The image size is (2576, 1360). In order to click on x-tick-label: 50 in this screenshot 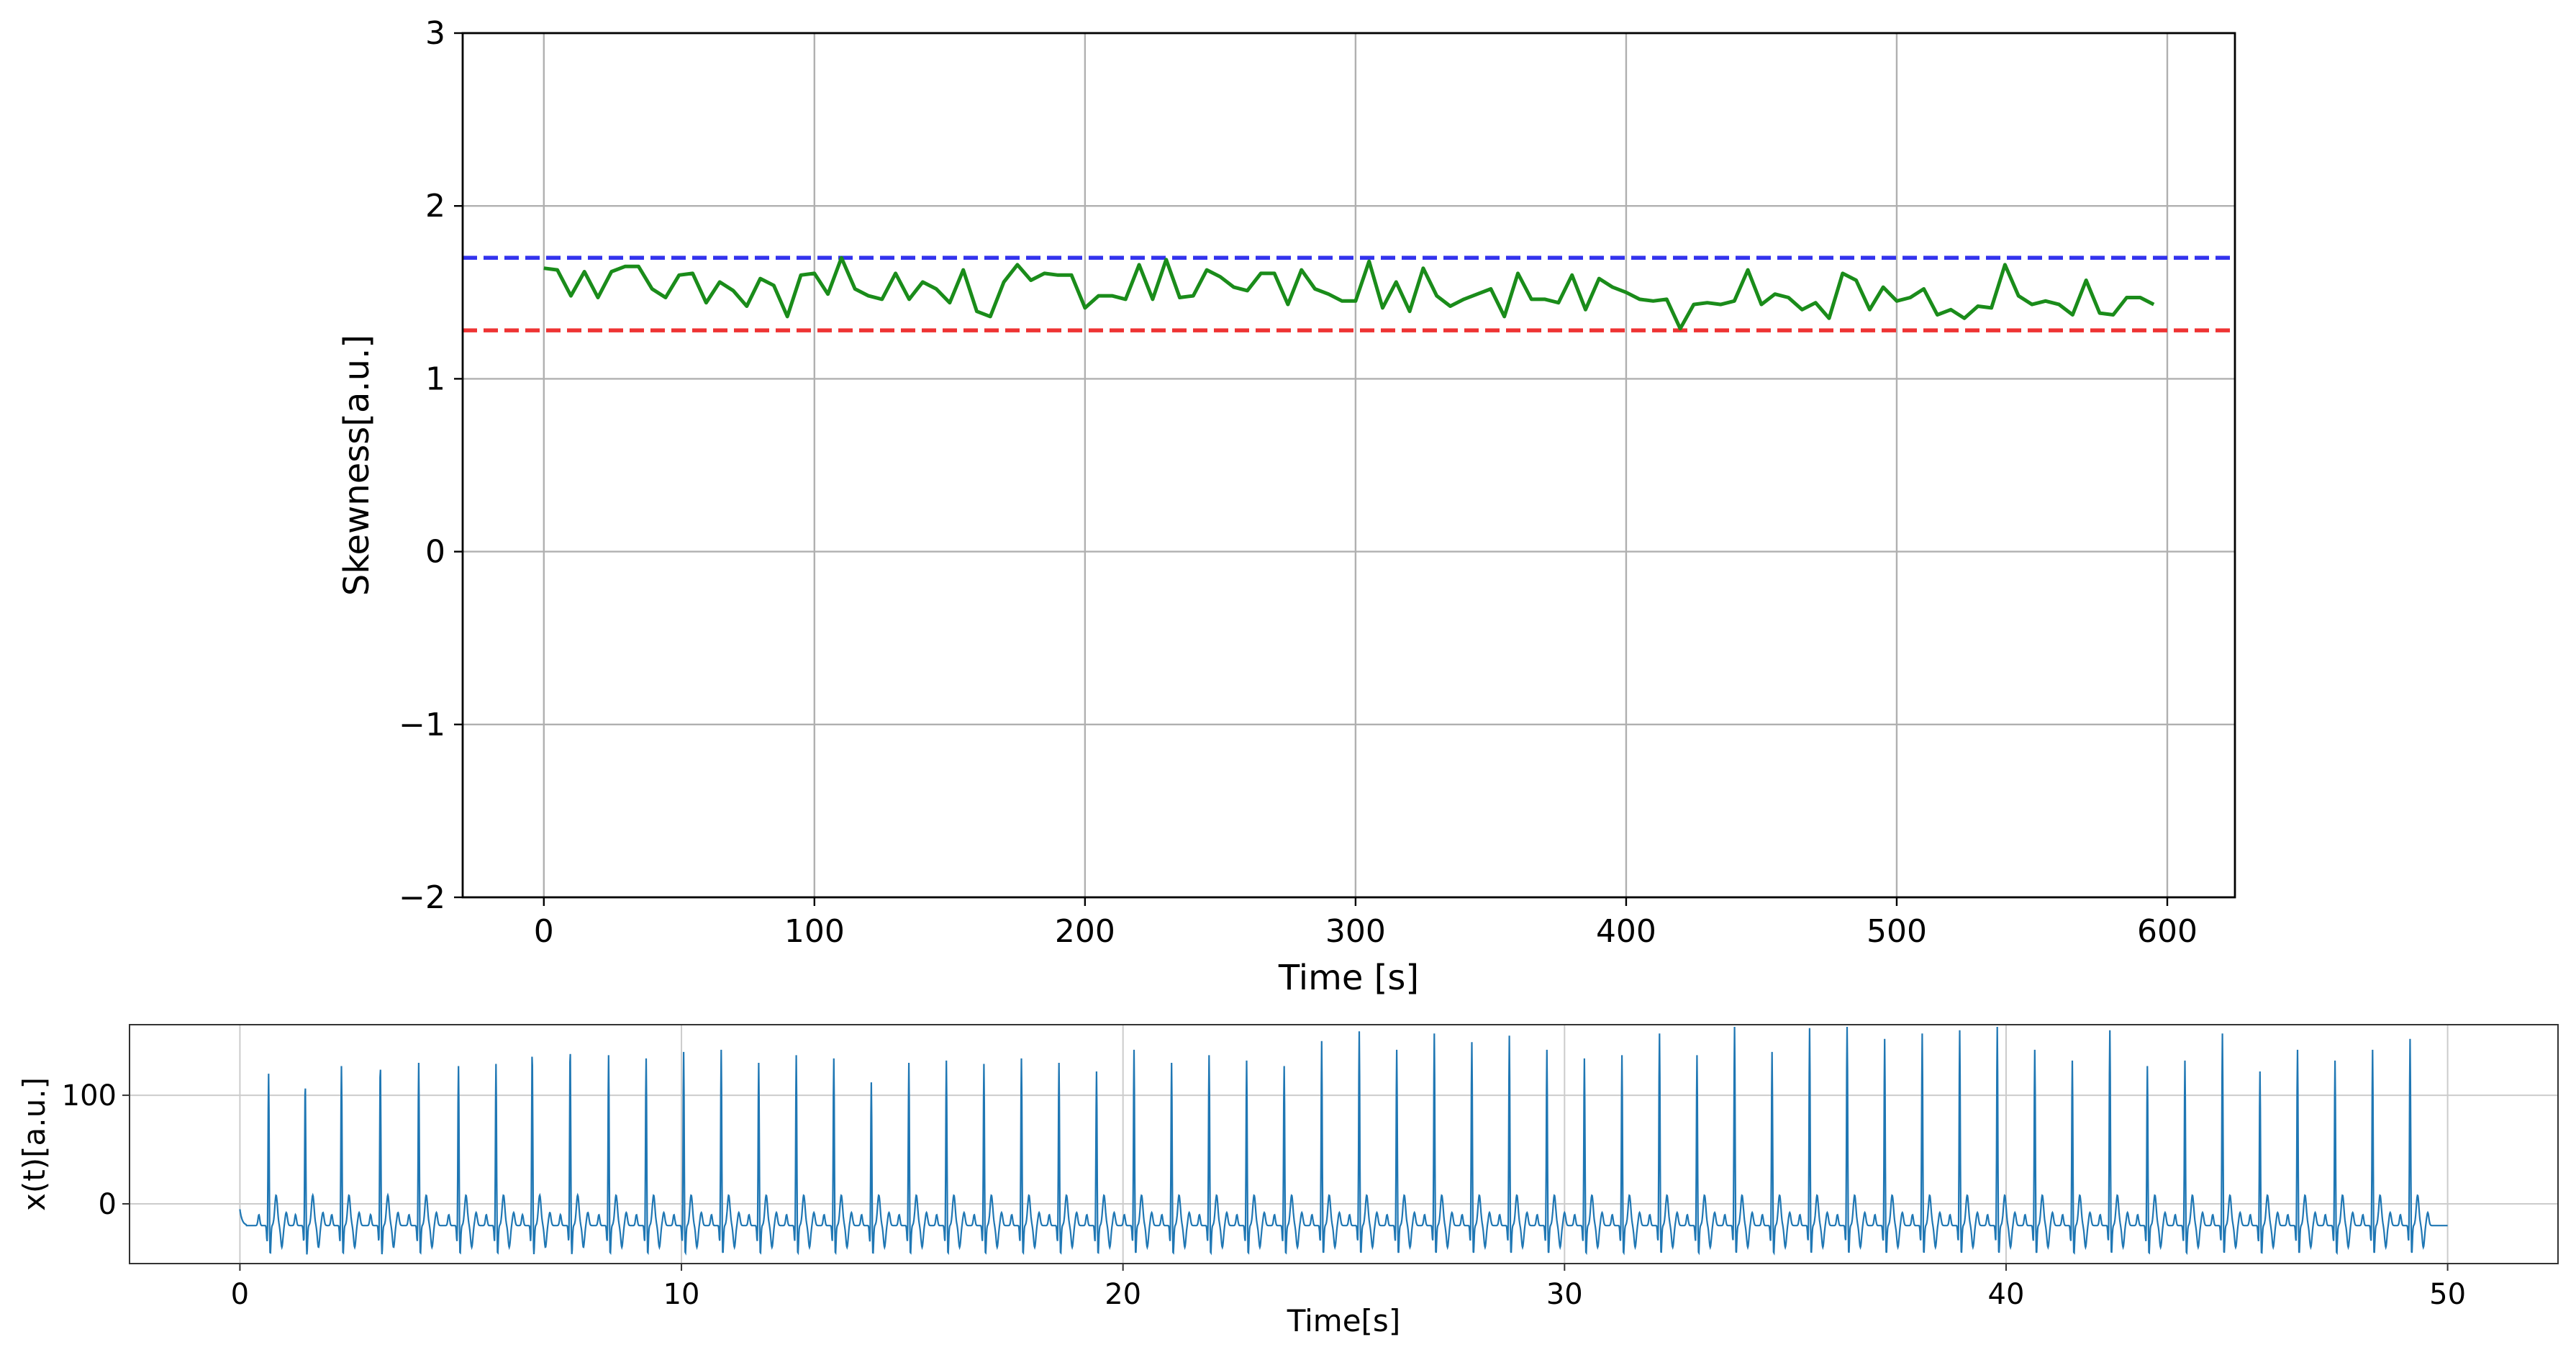, I will do `click(2447, 1294)`.